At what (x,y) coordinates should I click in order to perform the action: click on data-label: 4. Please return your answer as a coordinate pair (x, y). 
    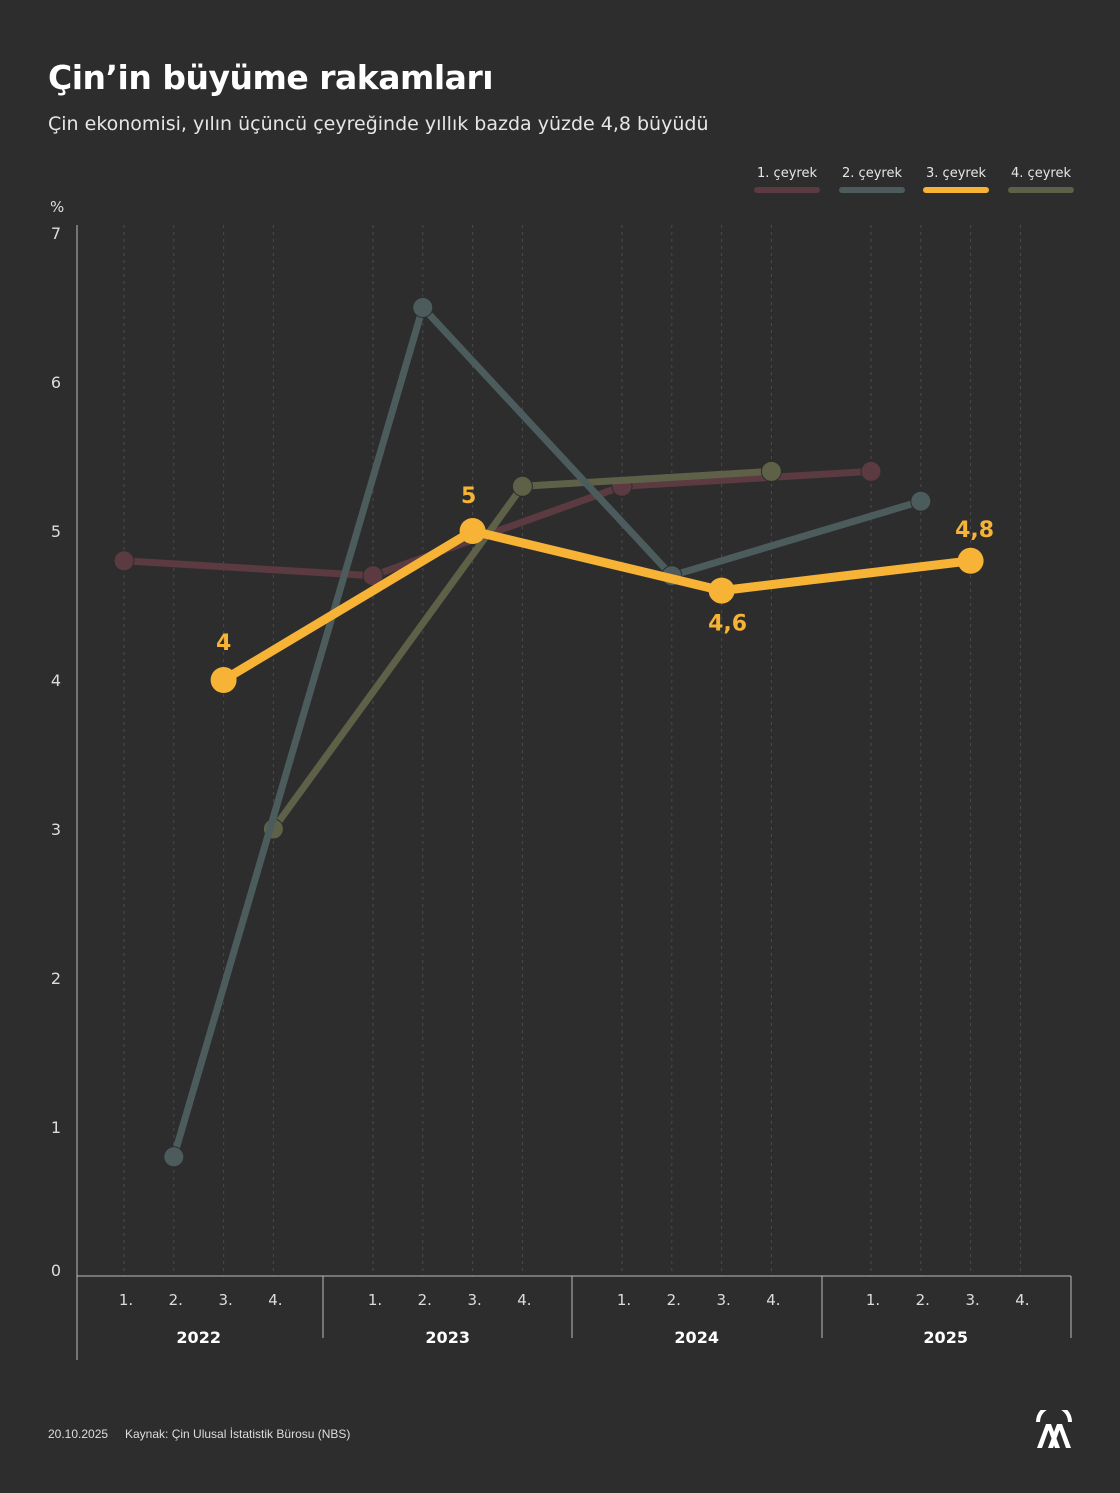
    Looking at the image, I should click on (223, 643).